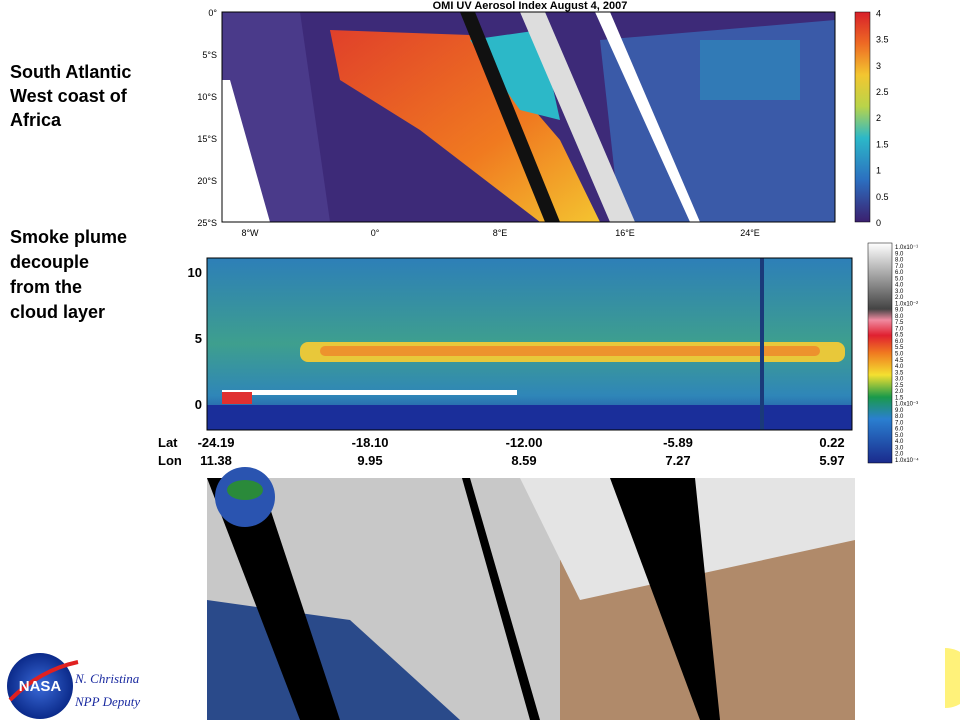 Image resolution: width=960 pixels, height=725 pixels. Describe the element at coordinates (882, 40) in the screenshot. I see `colorbar-tick: 3.5` at that location.